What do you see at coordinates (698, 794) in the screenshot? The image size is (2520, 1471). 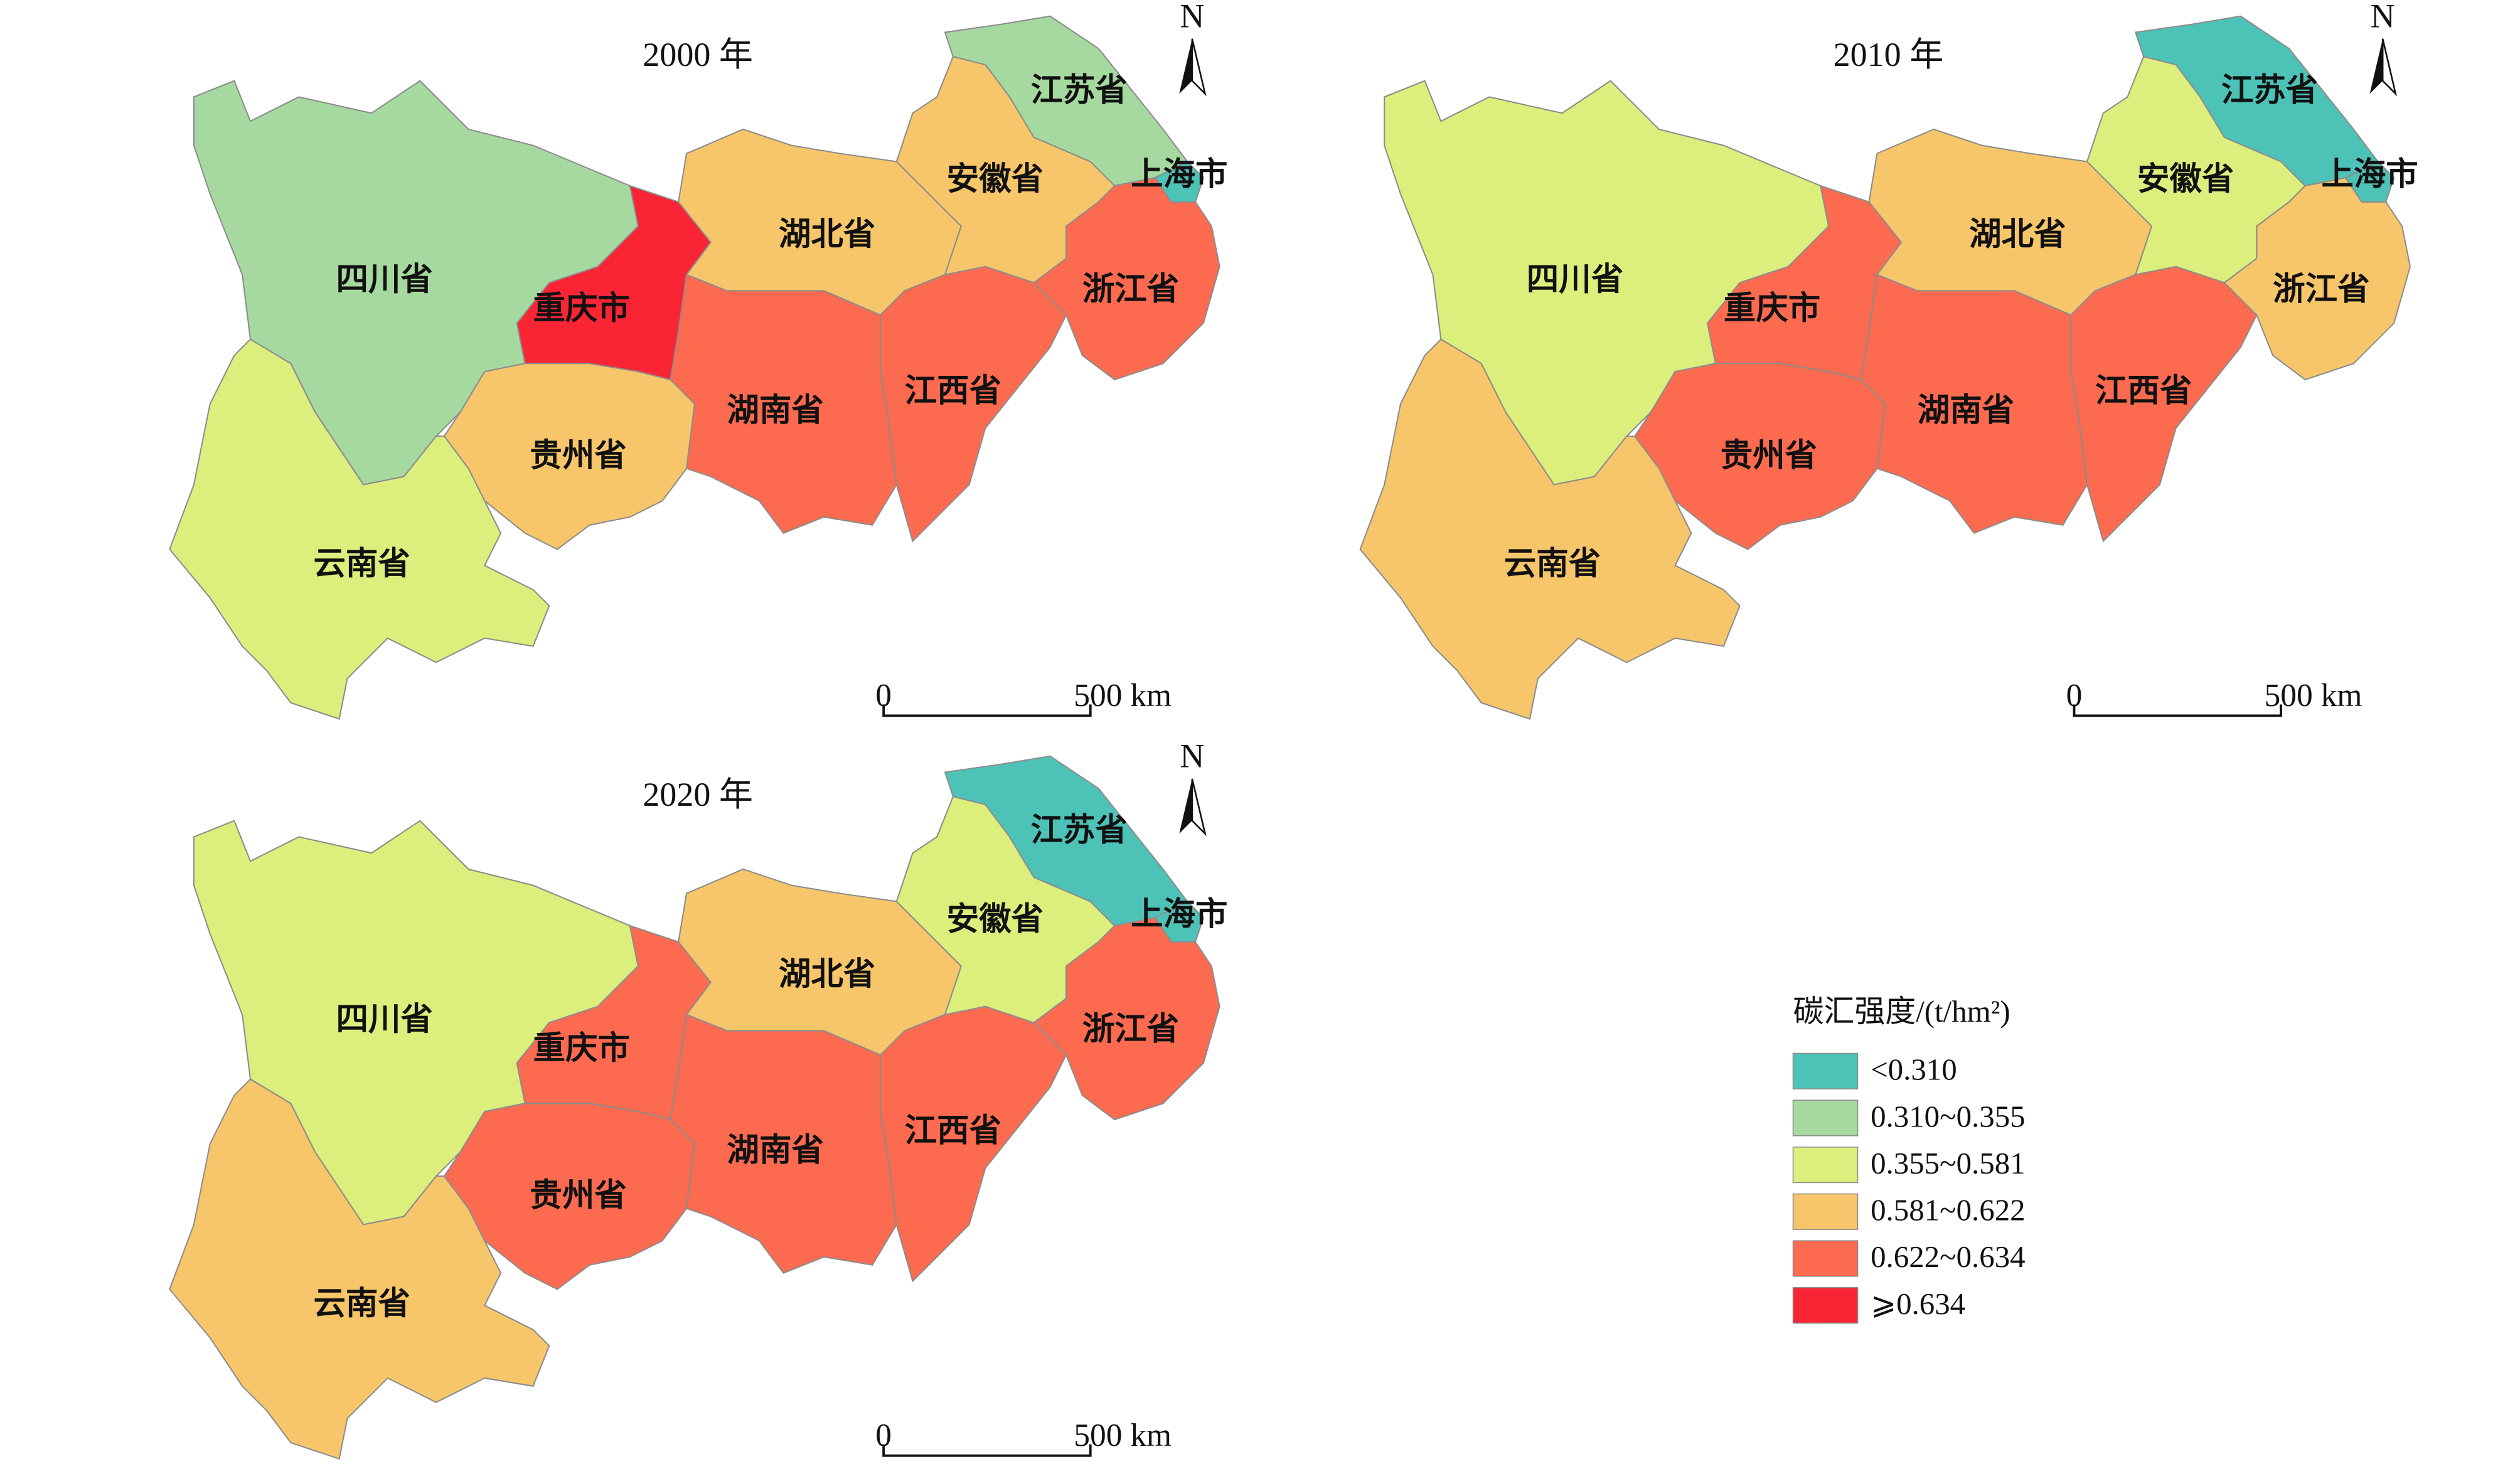 I see `map-title: 2020 年` at bounding box center [698, 794].